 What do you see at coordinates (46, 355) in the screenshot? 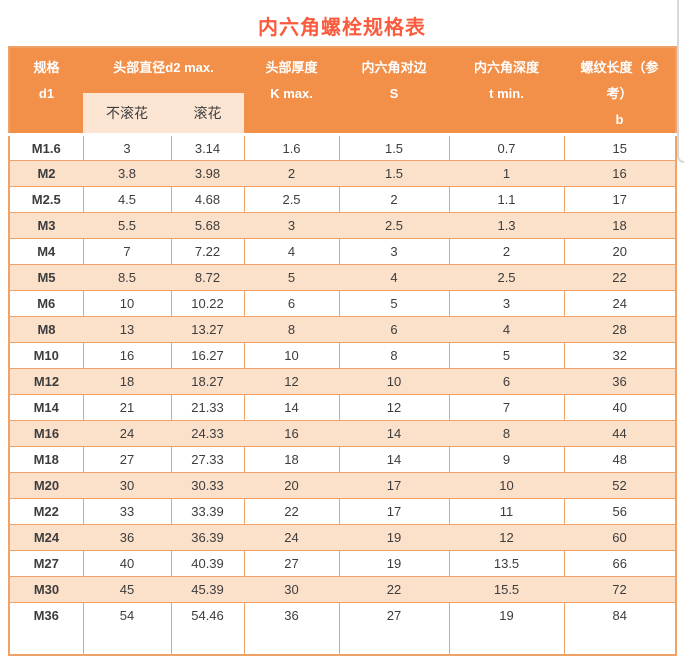
I see `spec-cell: M10` at bounding box center [46, 355].